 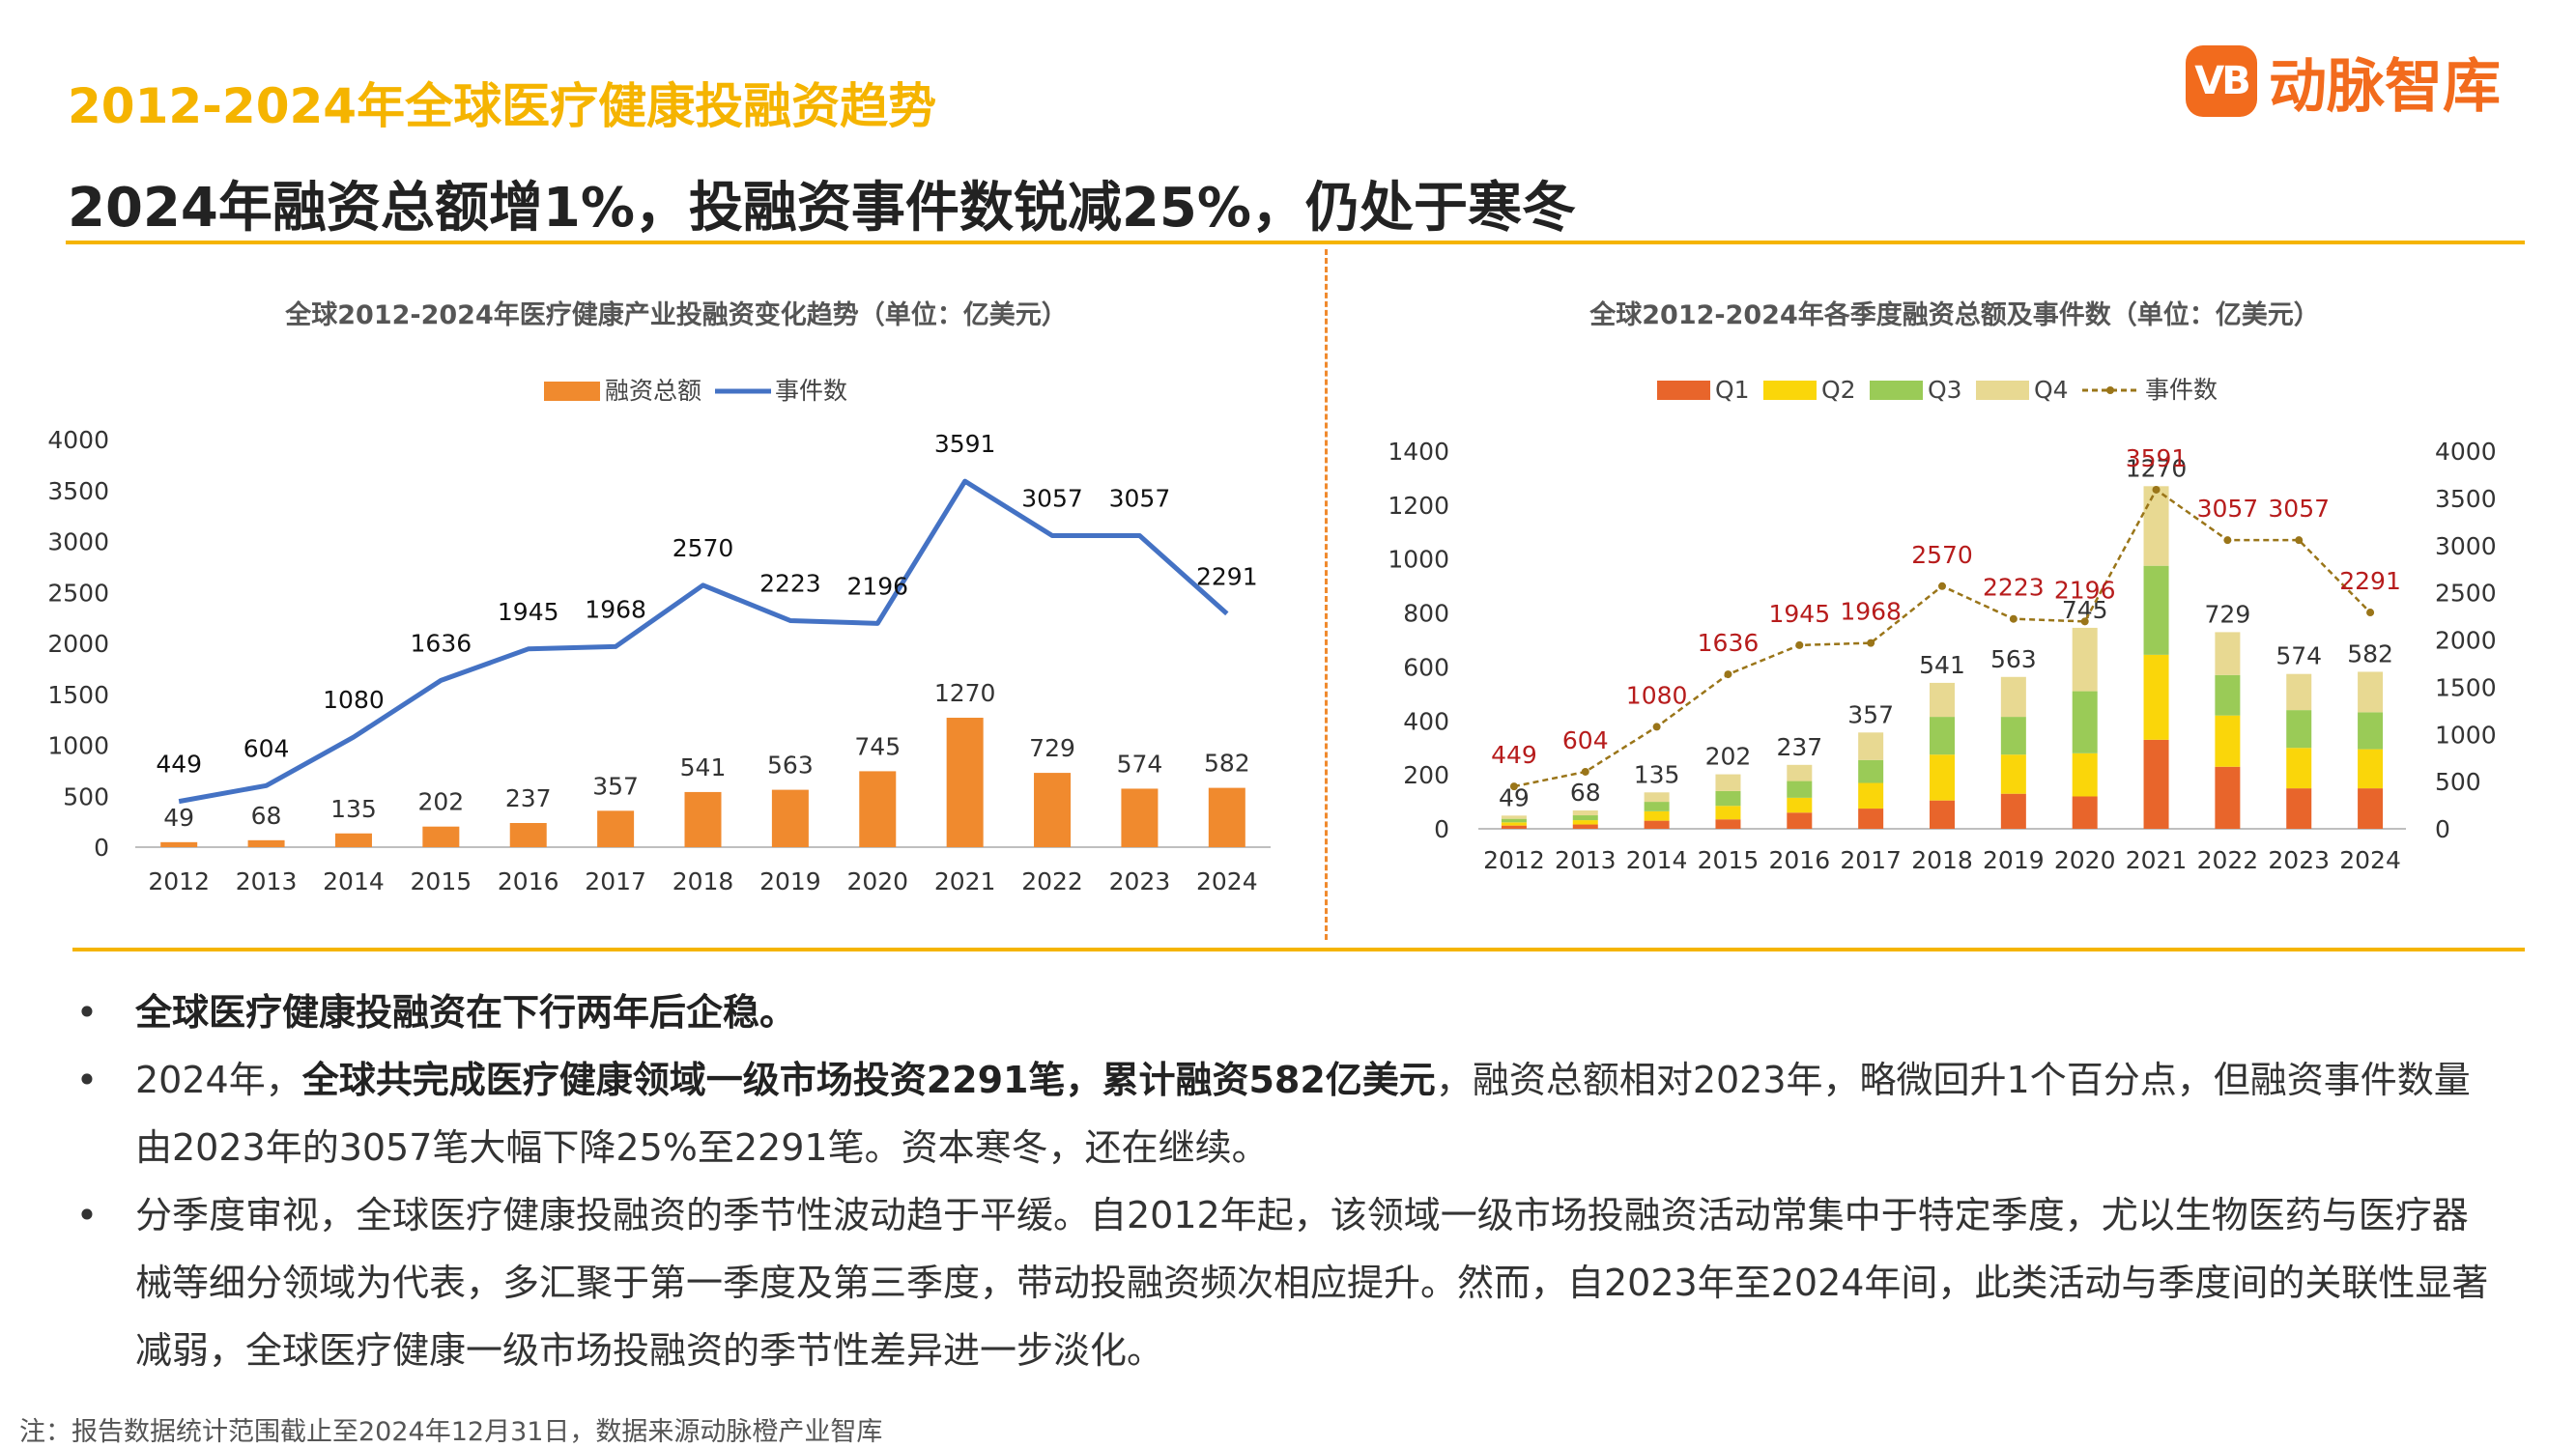 What do you see at coordinates (1684, 390) in the screenshot?
I see `legend-swatch-q1` at bounding box center [1684, 390].